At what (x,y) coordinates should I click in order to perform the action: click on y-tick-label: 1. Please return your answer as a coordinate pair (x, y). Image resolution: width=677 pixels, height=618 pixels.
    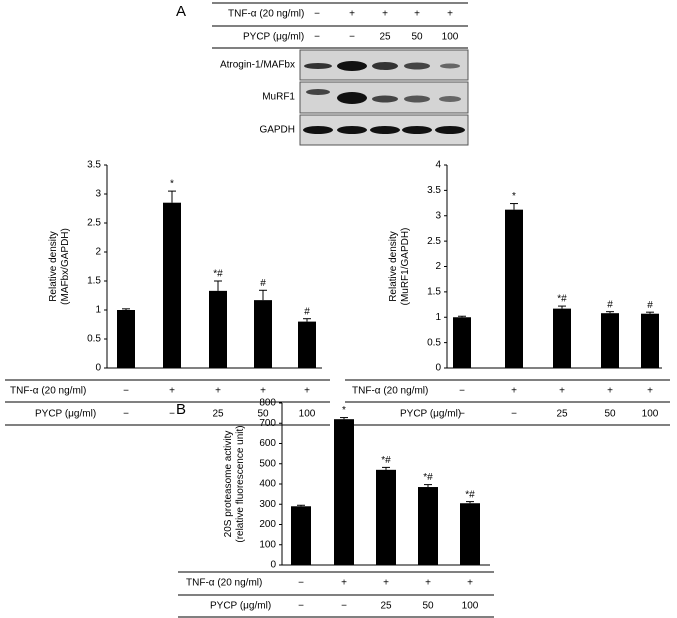
    Looking at the image, I should click on (98, 310).